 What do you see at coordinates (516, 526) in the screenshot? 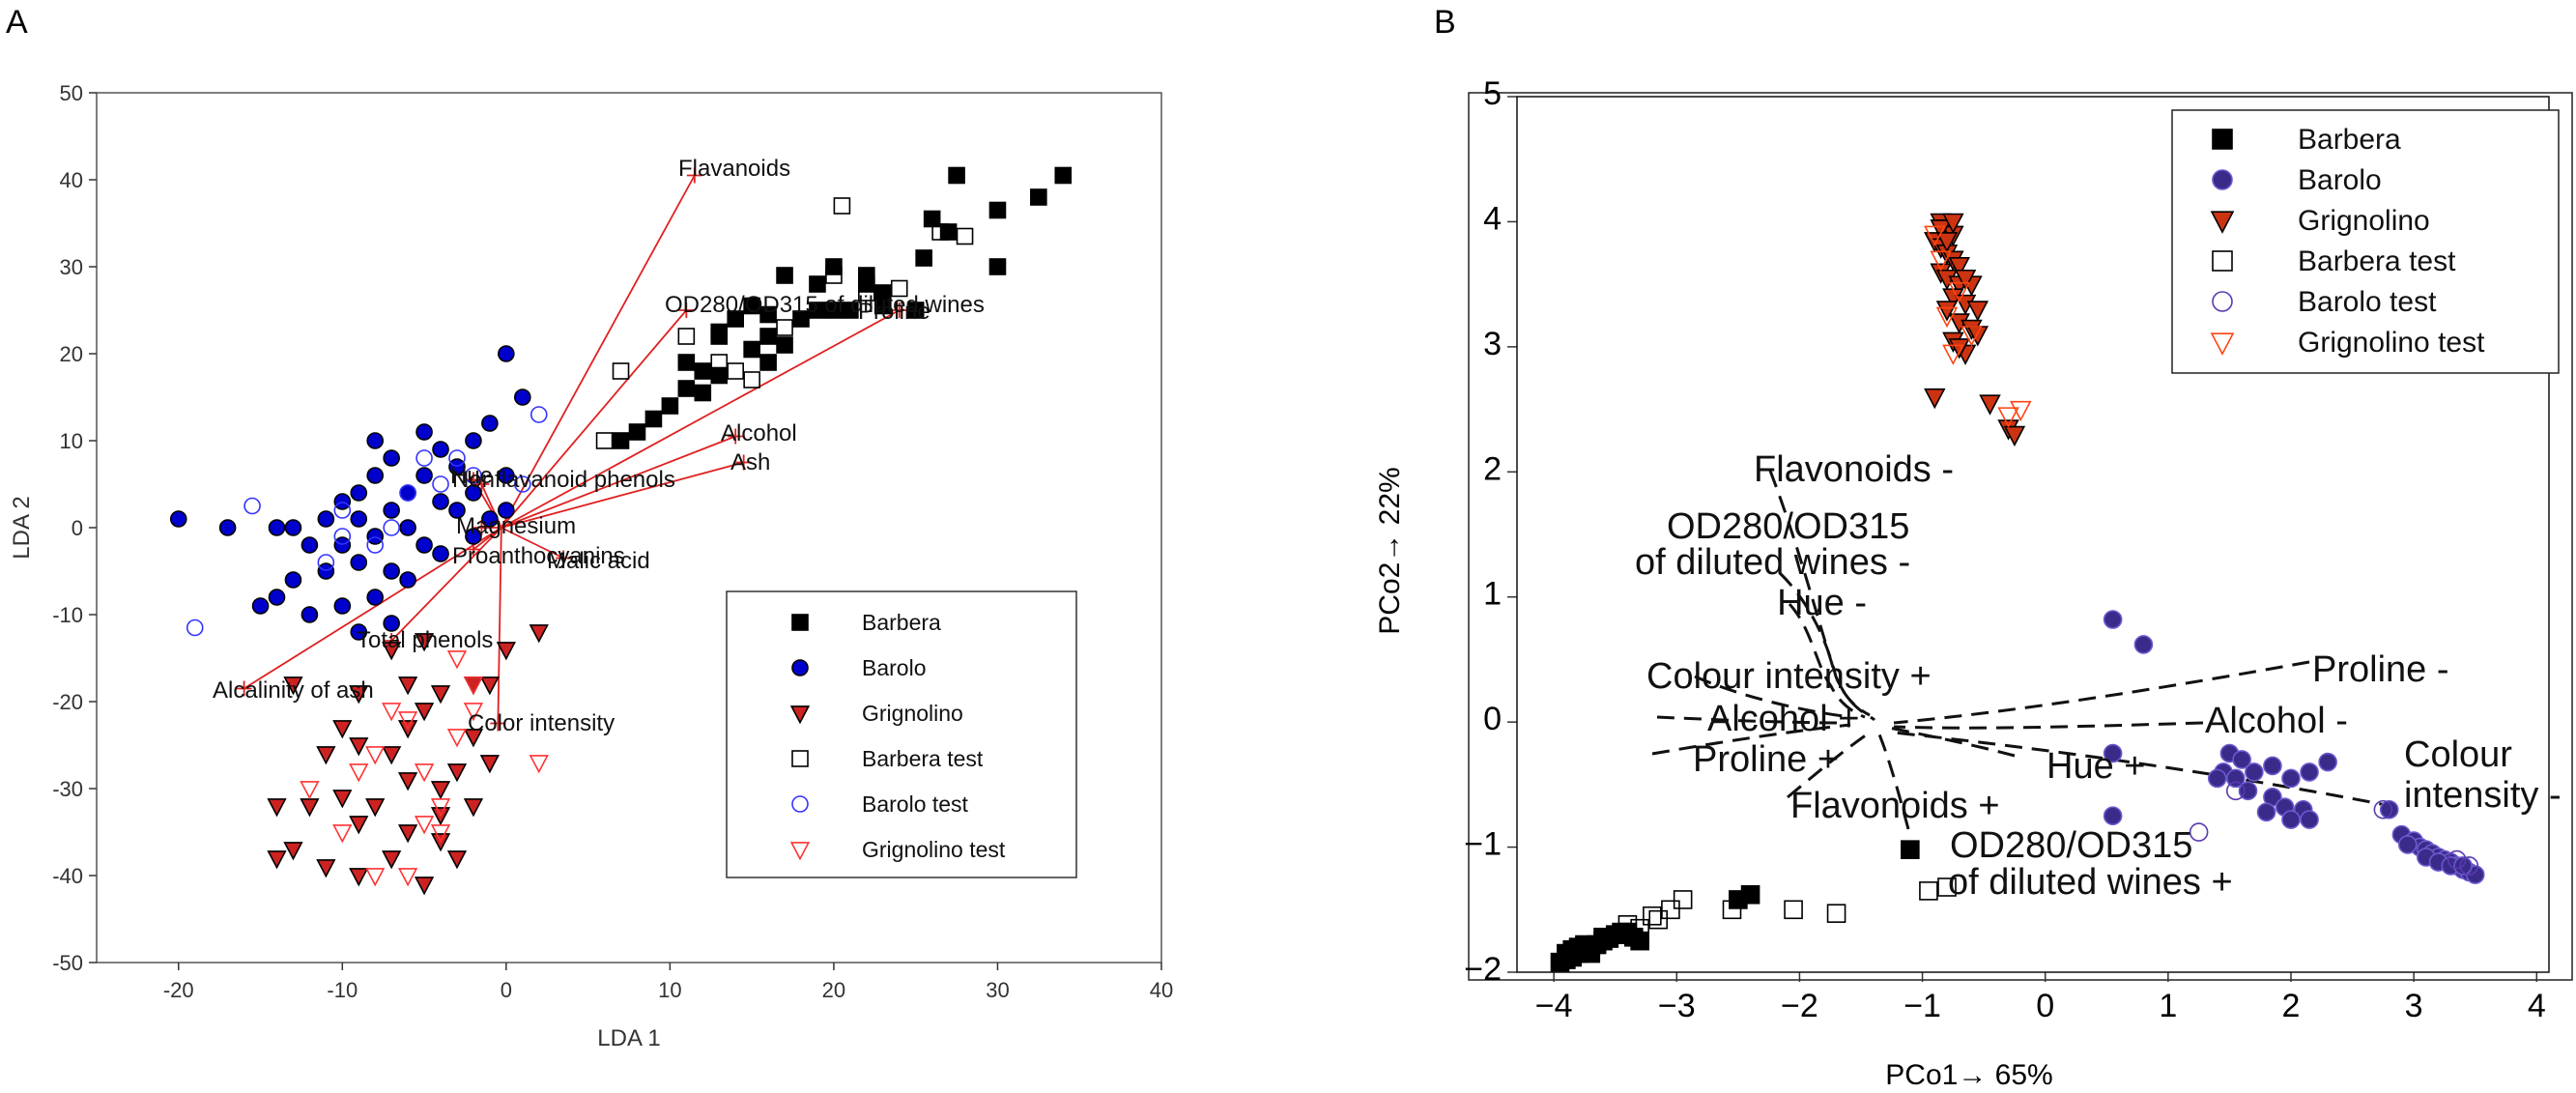
I see `loading-label-magnesium: Magnesium` at bounding box center [516, 526].